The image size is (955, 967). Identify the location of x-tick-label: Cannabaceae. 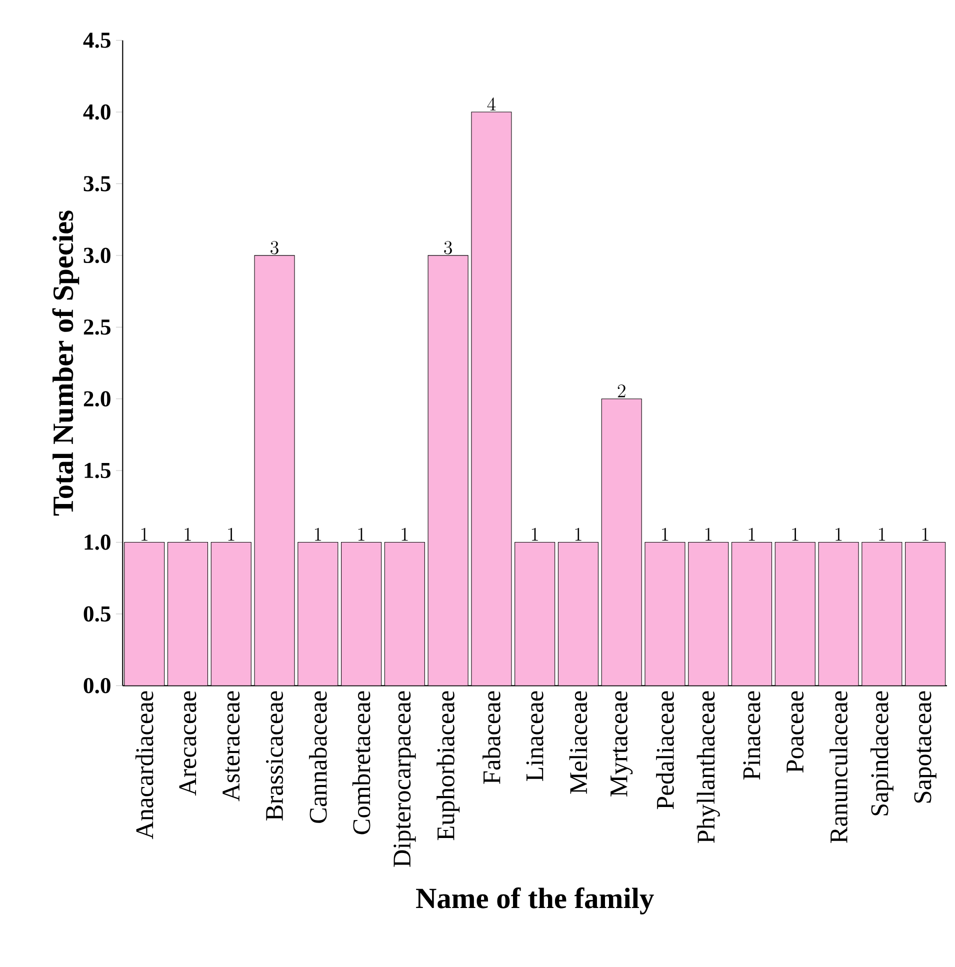
(318, 757).